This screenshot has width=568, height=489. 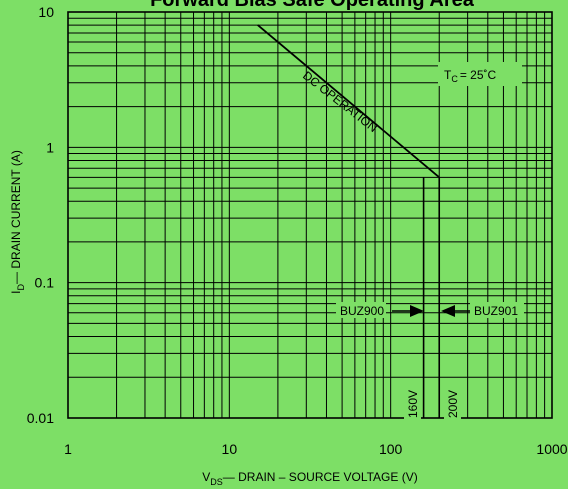 I want to click on v160-label: 160V, so click(x=413, y=404).